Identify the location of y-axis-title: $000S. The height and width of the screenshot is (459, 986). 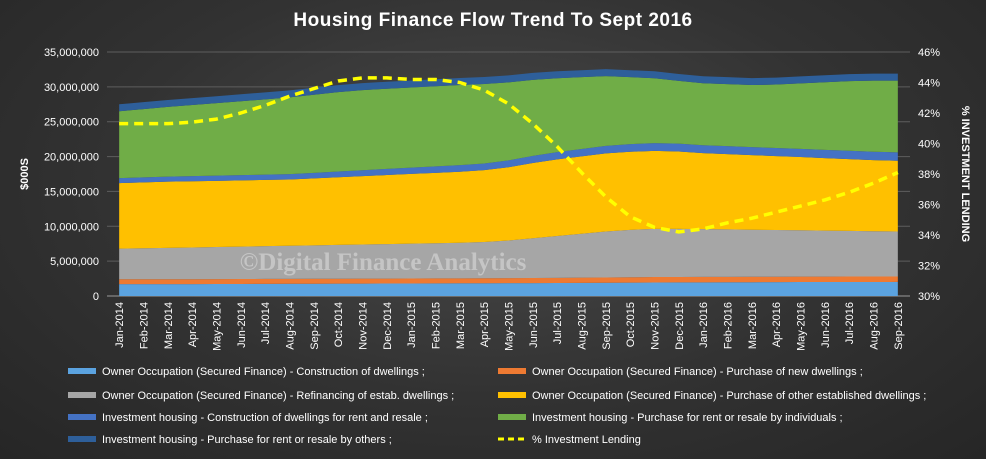
(25, 174).